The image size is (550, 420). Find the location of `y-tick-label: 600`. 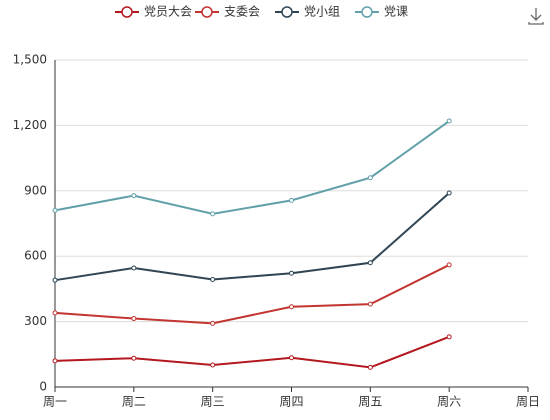

y-tick-label: 600 is located at coordinates (35, 256).